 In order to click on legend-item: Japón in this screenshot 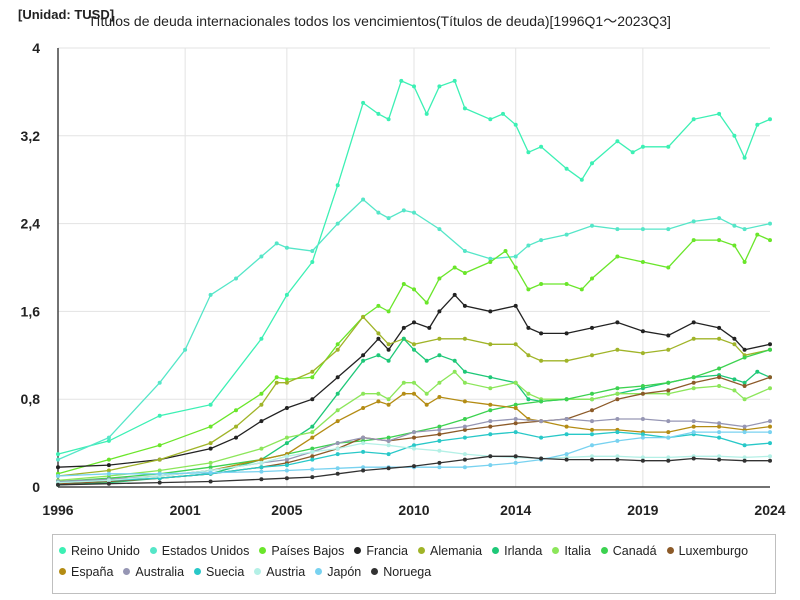, I will do `click(338, 571)`.